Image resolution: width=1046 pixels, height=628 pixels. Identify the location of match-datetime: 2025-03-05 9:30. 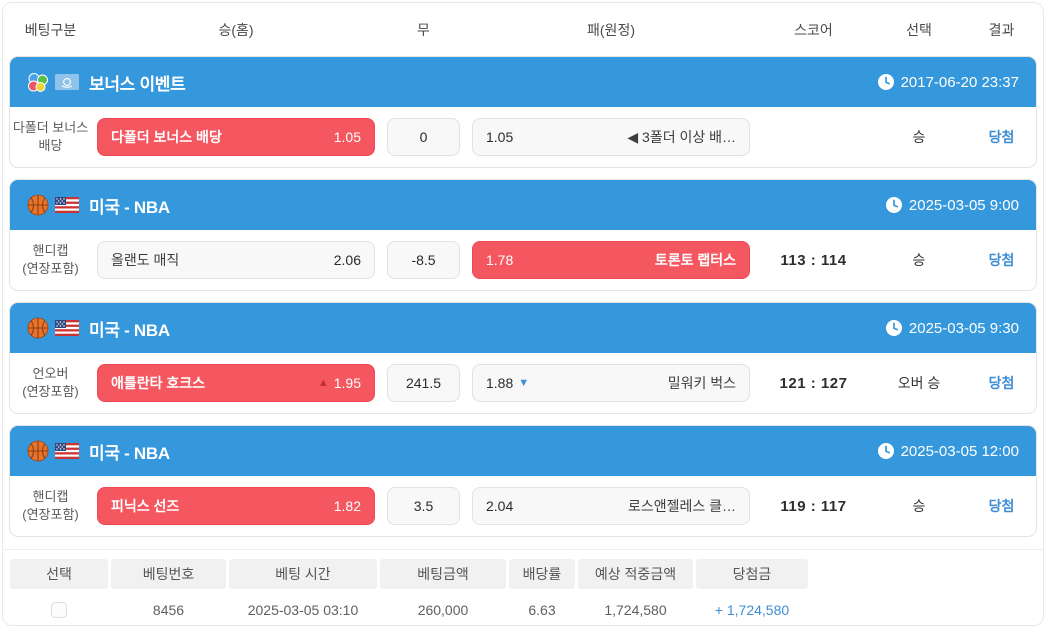
(963, 328).